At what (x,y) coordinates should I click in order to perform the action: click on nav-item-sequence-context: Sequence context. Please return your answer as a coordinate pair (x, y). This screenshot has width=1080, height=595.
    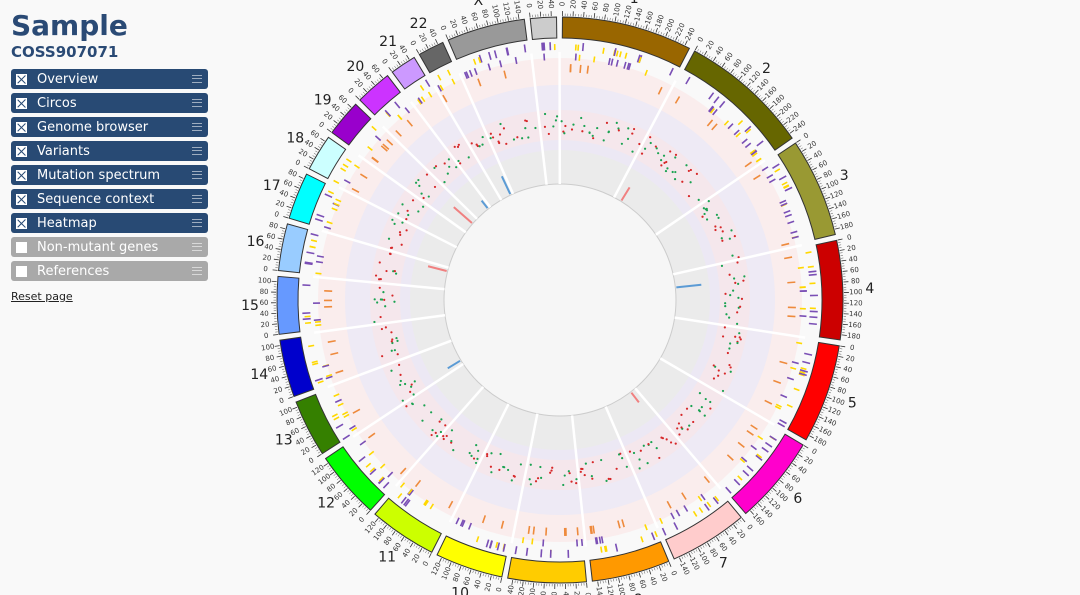
    Looking at the image, I should click on (109, 199).